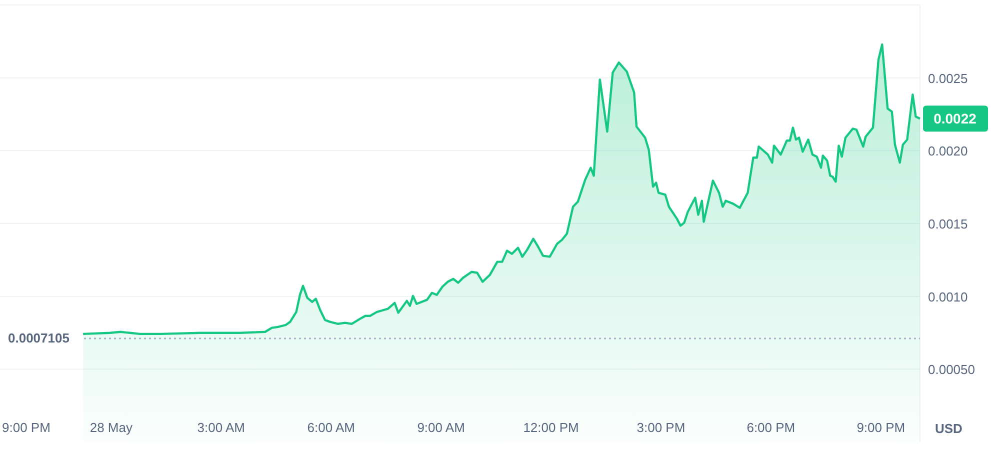  What do you see at coordinates (771, 427) in the screenshot?
I see `x-tick-label: 6:00 PM` at bounding box center [771, 427].